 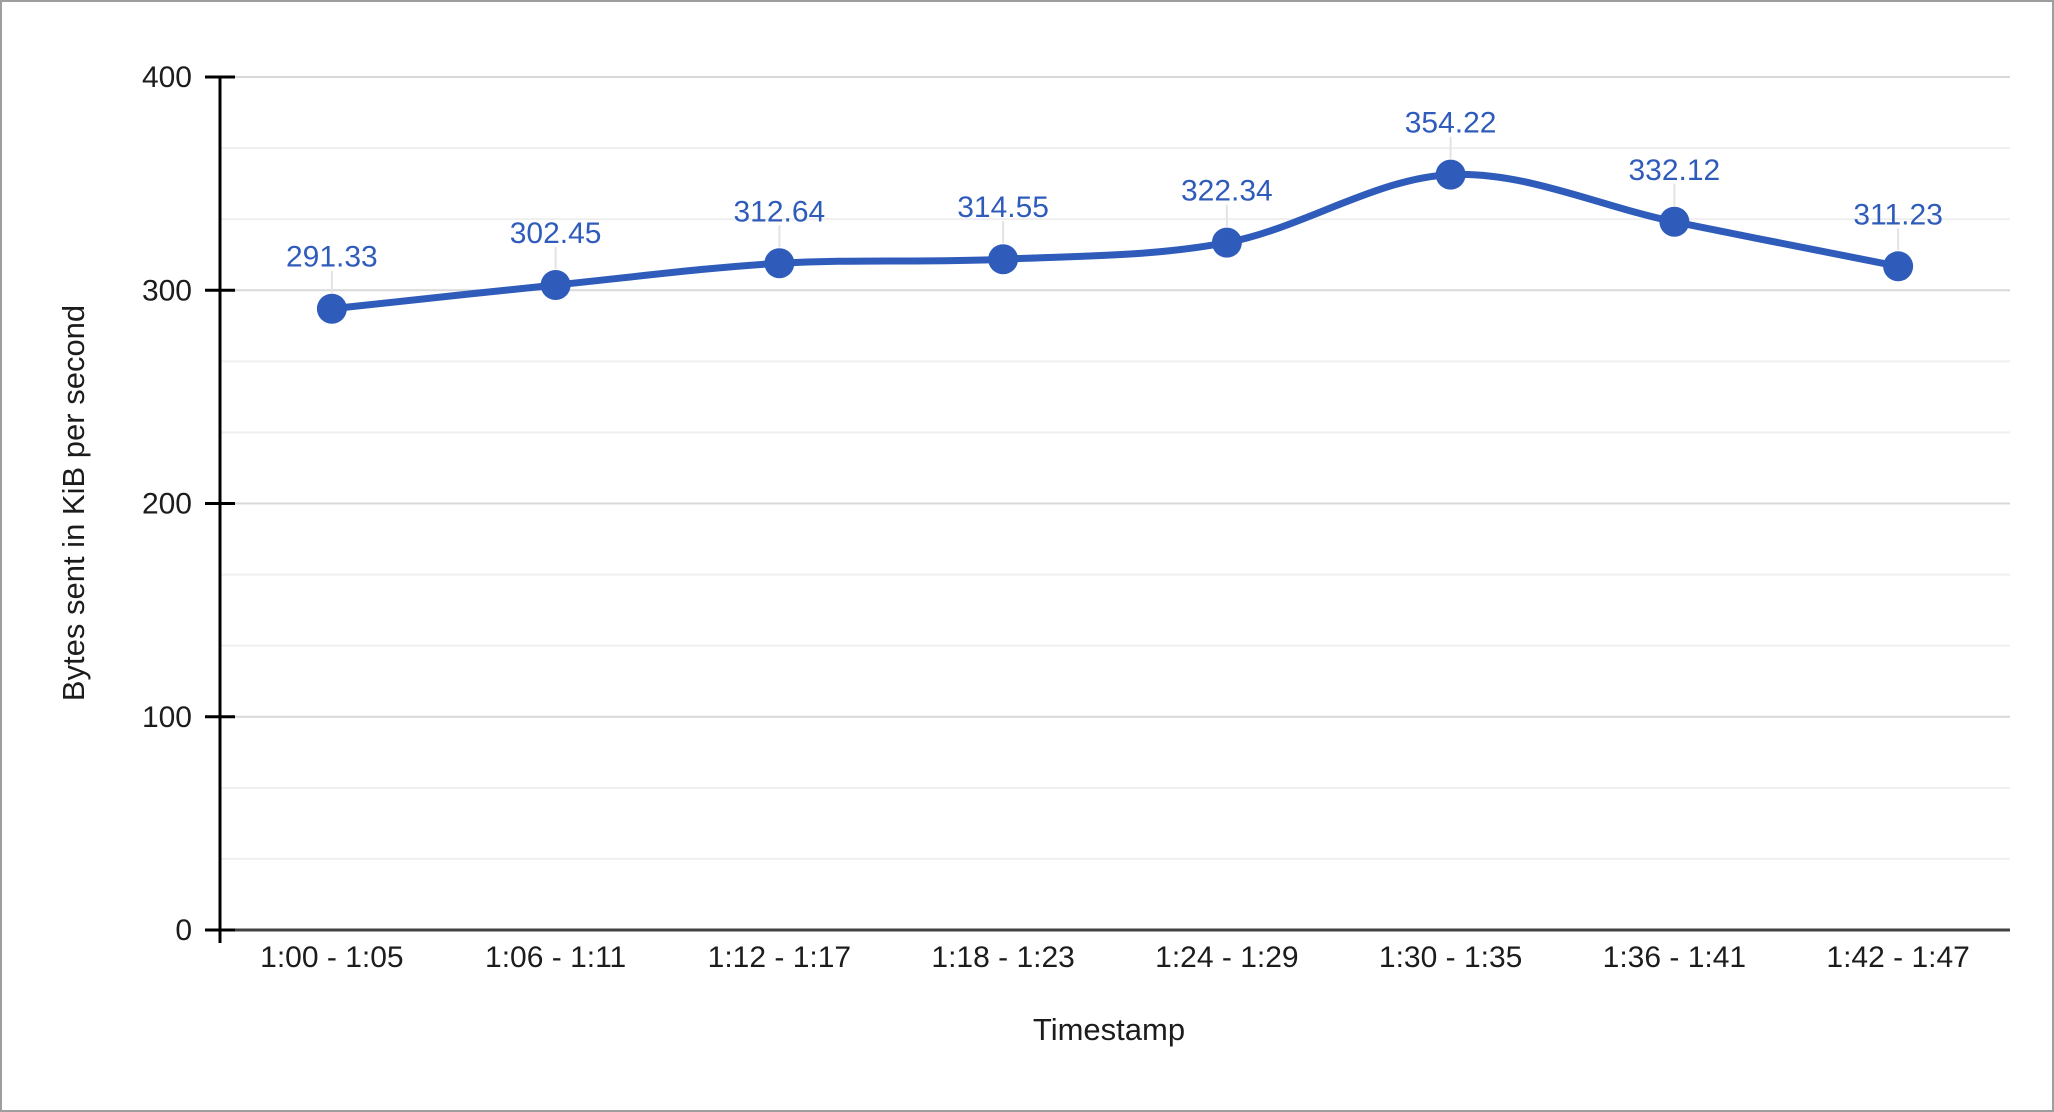 I want to click on data-point-label: 311.23, so click(x=1898, y=214).